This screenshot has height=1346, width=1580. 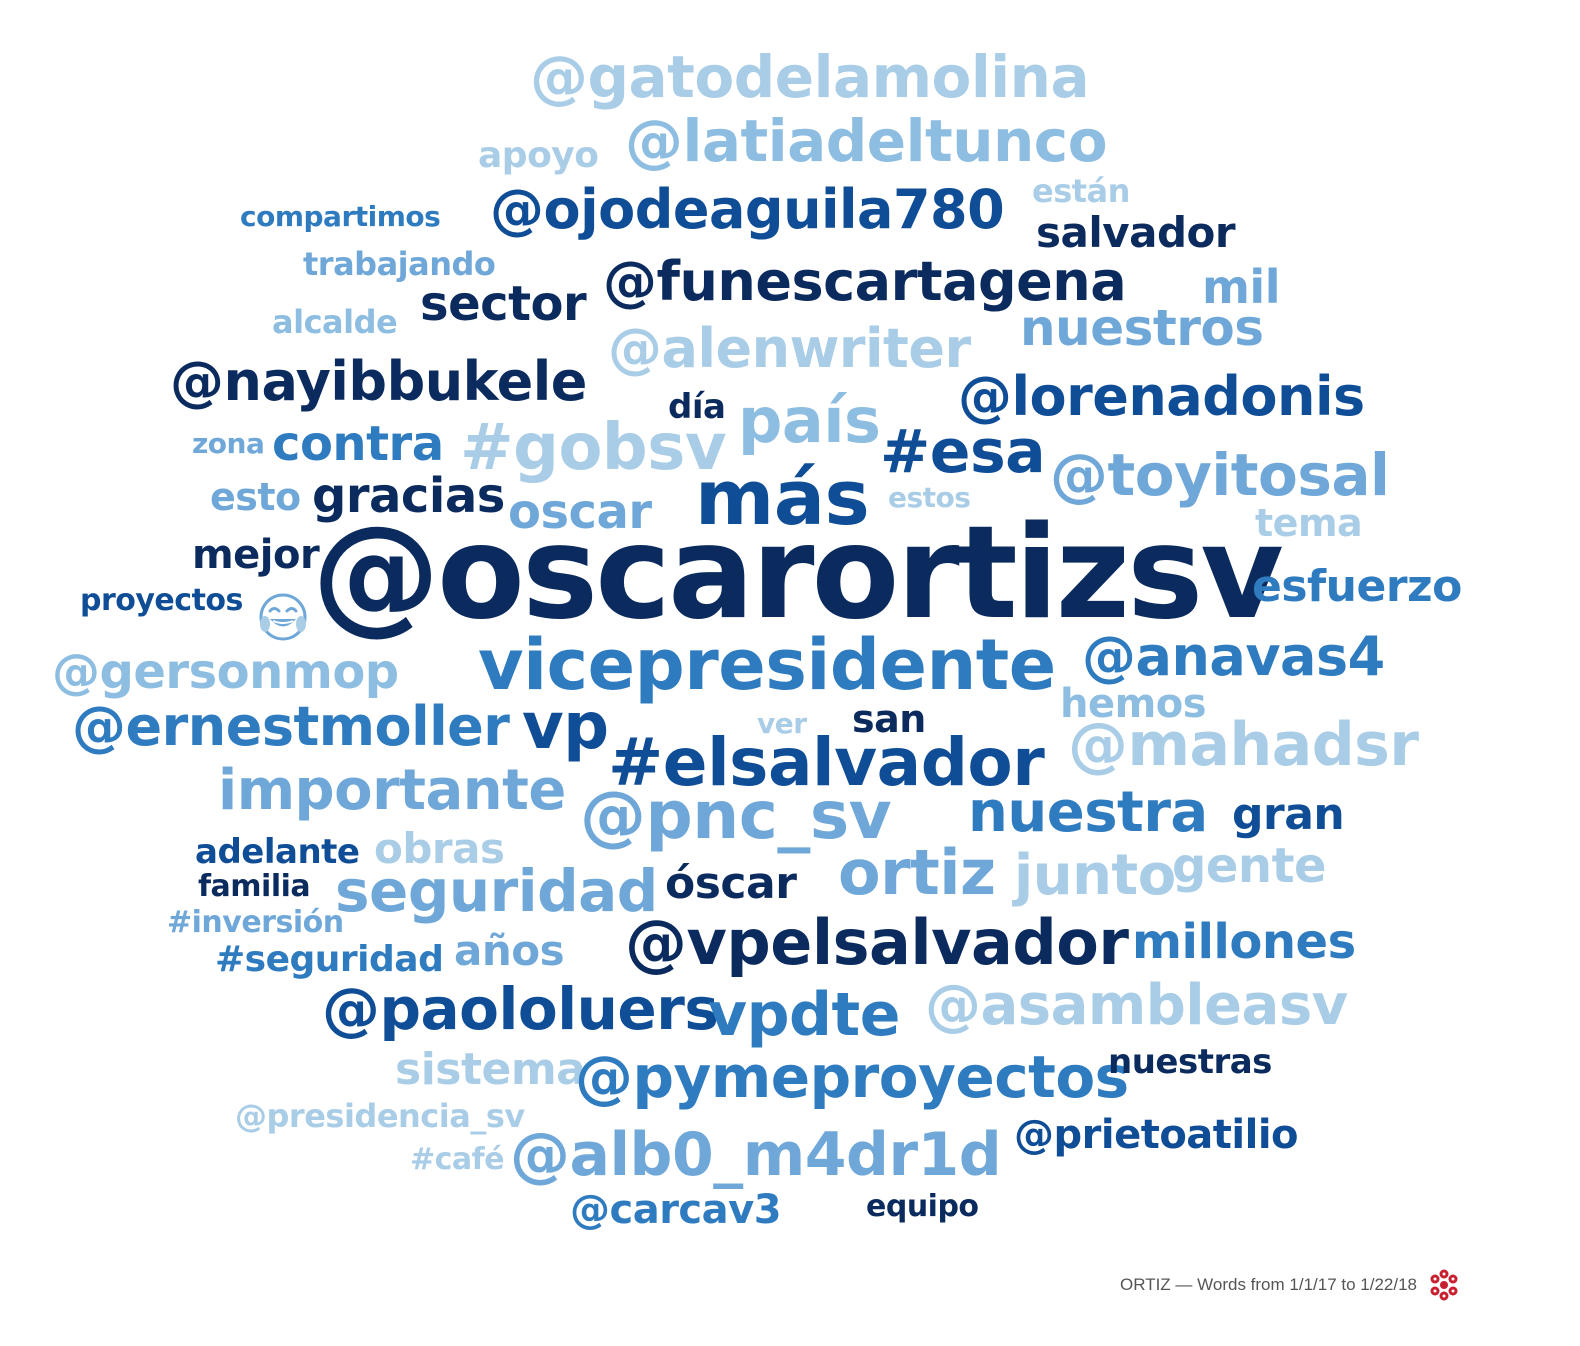 What do you see at coordinates (457, 1159) in the screenshot?
I see `word-cafe: #café` at bounding box center [457, 1159].